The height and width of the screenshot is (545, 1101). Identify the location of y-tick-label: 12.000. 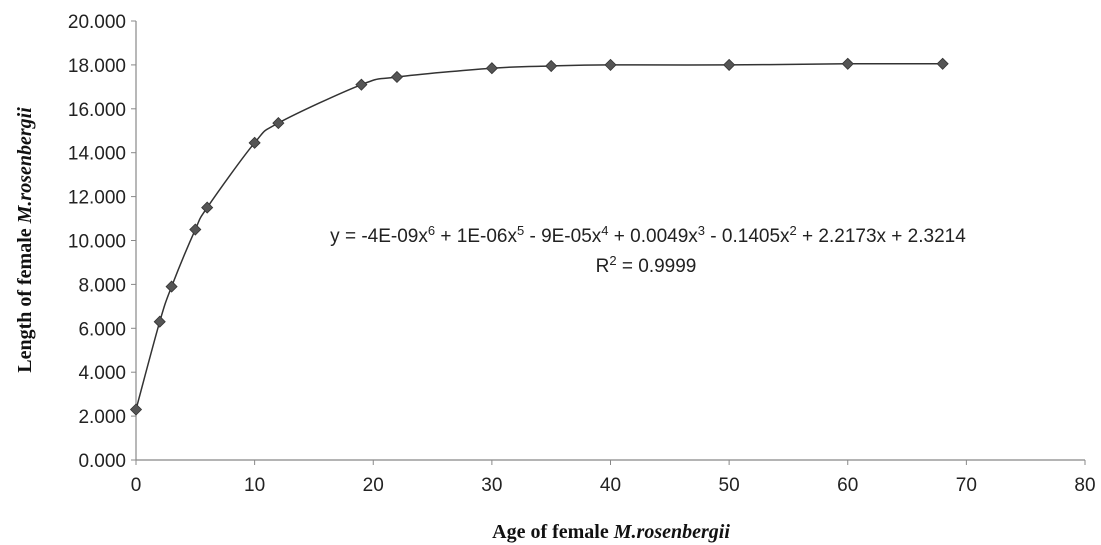
(97, 198).